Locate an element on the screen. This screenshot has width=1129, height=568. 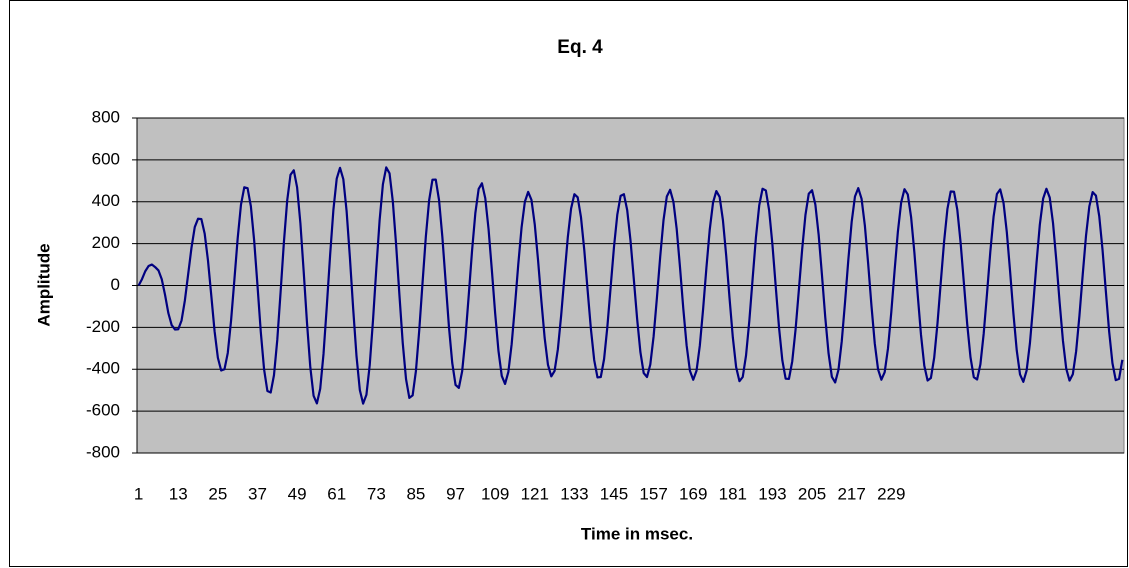
x-tick-label: 229 is located at coordinates (891, 493).